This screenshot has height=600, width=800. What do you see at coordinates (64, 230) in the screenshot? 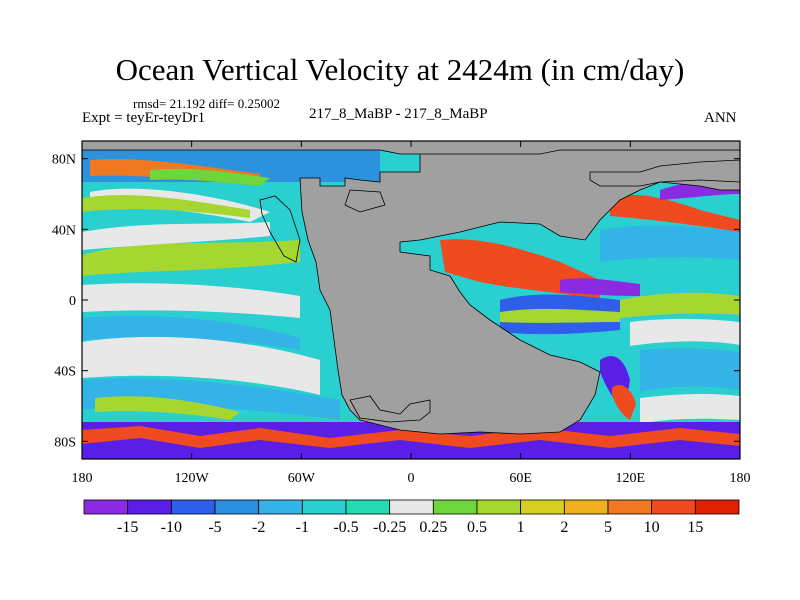
I see `y-tick-label: 40N` at bounding box center [64, 230].